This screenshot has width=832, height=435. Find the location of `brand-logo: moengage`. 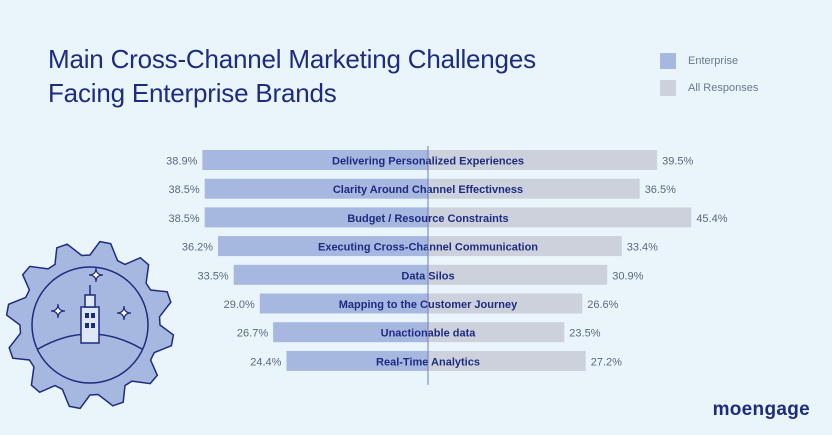

brand-logo: moengage is located at coordinates (761, 409).